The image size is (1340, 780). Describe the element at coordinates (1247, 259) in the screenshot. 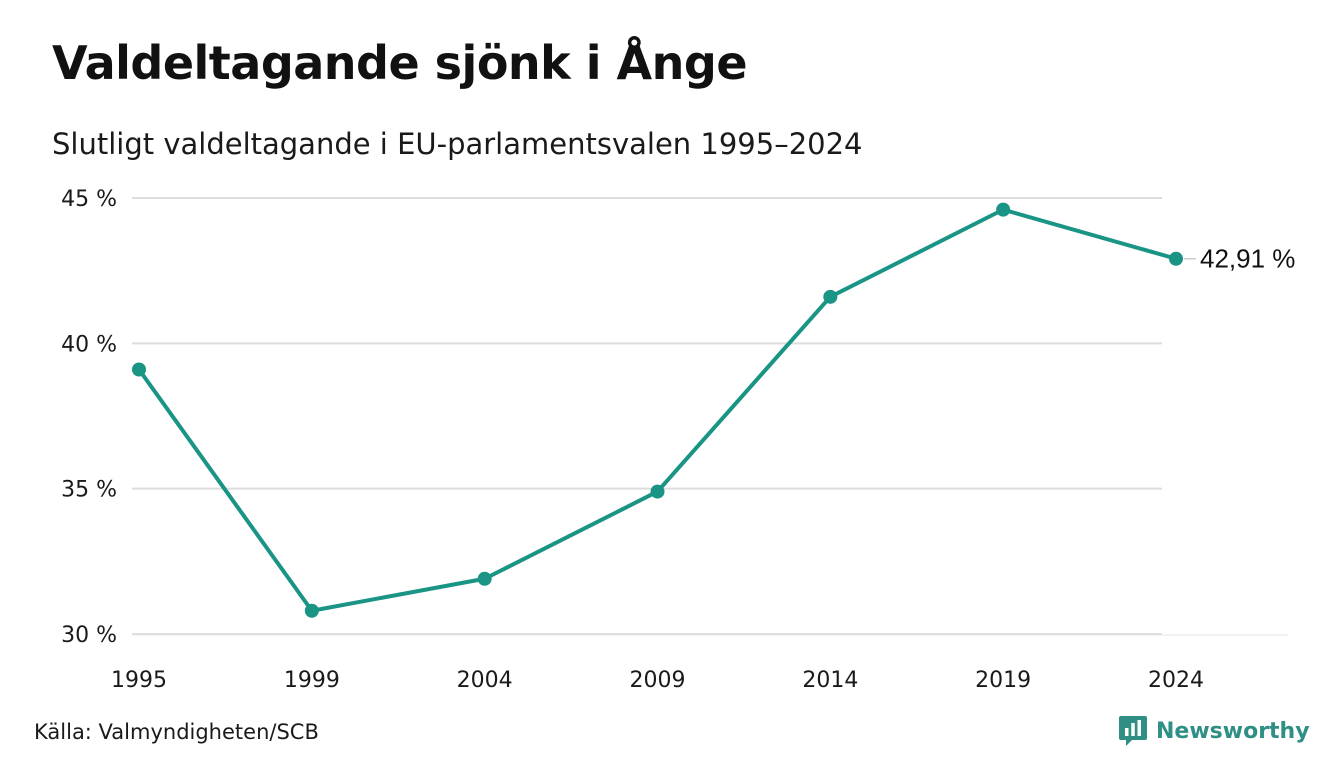

I see `end-value-label: 42,91 %` at that location.